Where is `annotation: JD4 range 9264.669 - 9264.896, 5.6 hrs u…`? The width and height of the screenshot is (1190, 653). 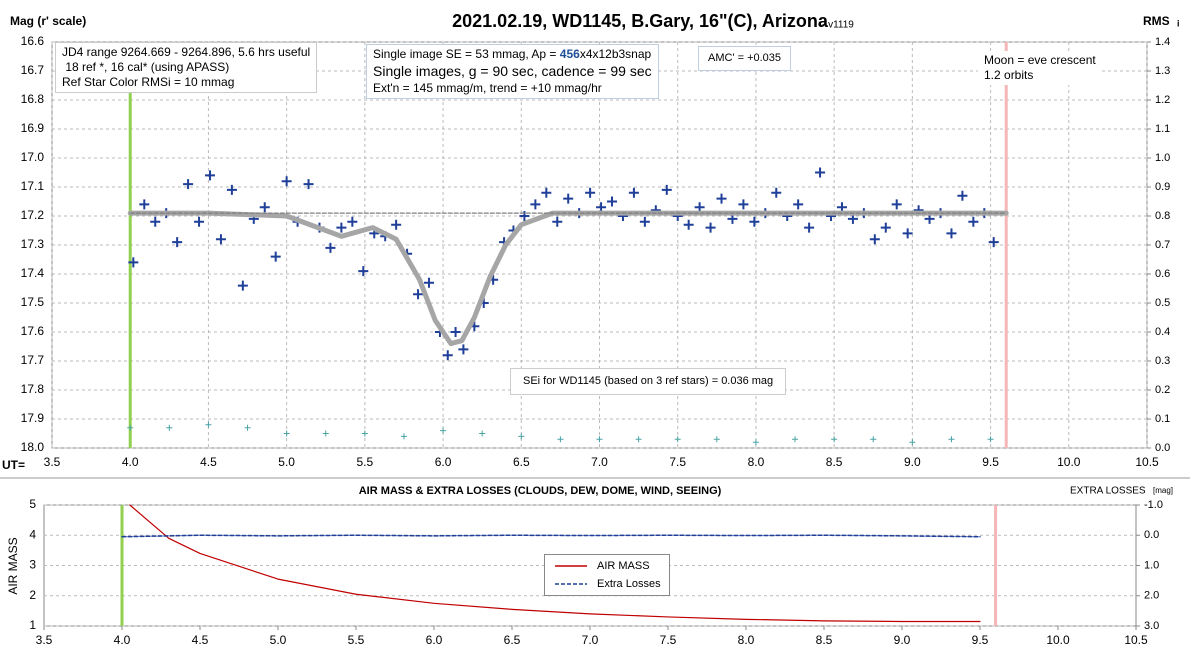
annotation: JD4 range 9264.669 - 9264.896, 5.6 hrs u… is located at coordinates (186, 67).